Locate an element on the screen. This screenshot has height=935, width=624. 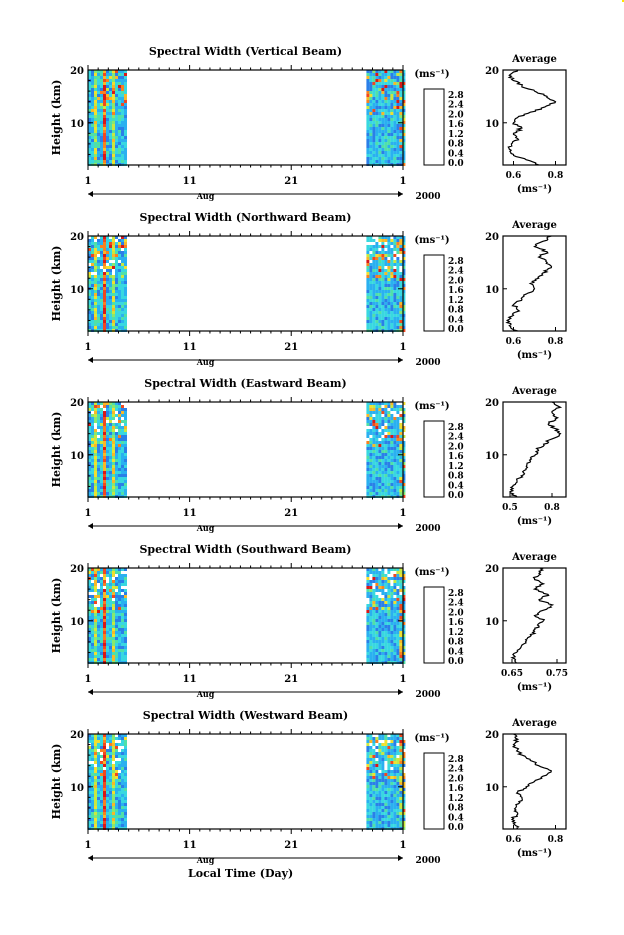
year-label: 2000 is located at coordinates (427, 695).